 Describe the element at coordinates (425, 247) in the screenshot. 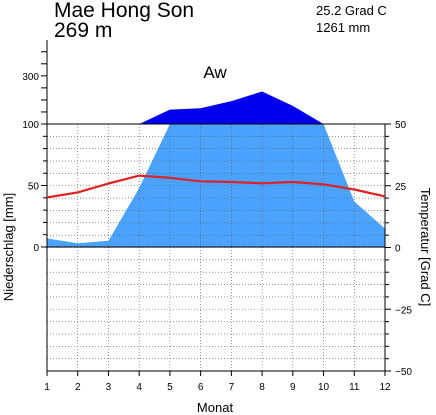

I see `right-axis-title: Temperatur [Grad C]` at that location.